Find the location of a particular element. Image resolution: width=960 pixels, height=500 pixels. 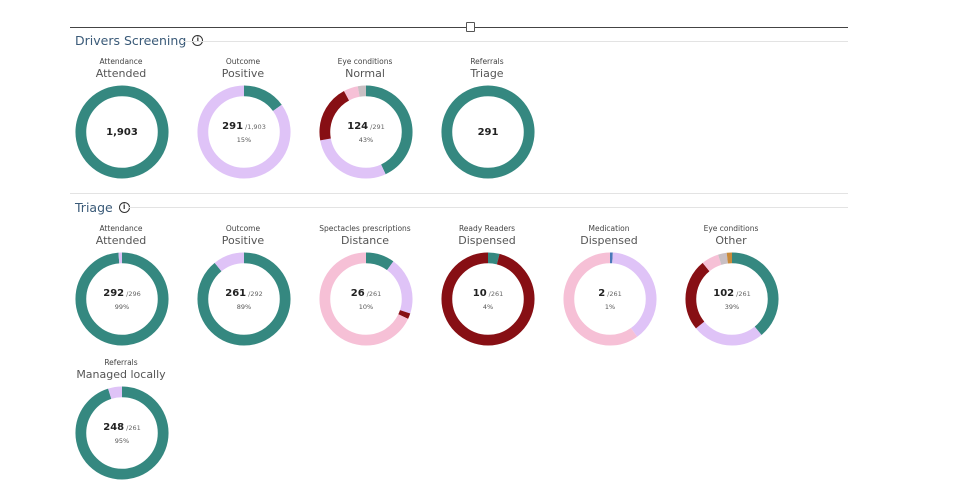

card-value: Other is located at coordinates (731, 240).